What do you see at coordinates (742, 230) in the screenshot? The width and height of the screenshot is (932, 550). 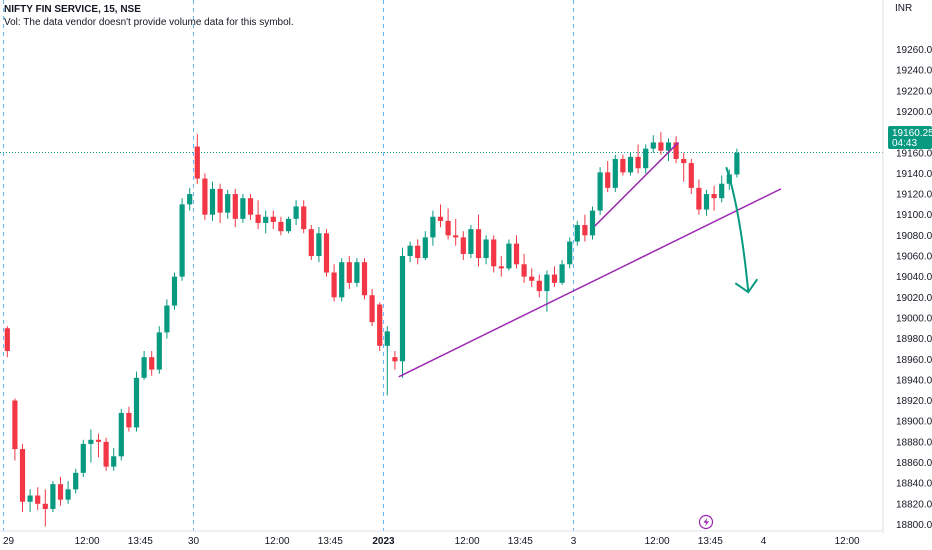 I see `arrow-down-icon` at bounding box center [742, 230].